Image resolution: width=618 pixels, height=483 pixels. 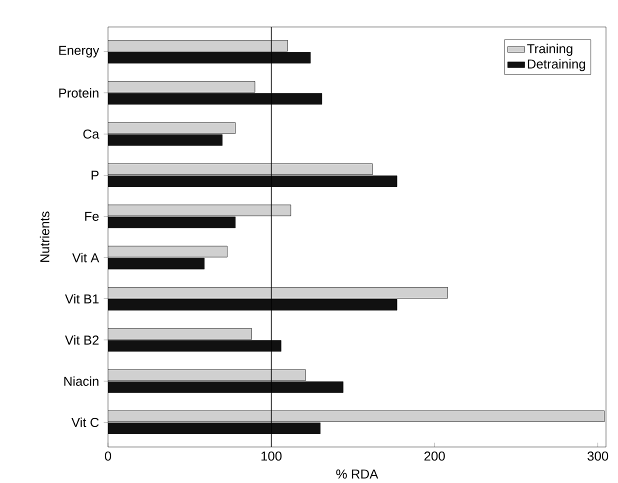 I want to click on x-tick-label: 300, so click(x=598, y=456).